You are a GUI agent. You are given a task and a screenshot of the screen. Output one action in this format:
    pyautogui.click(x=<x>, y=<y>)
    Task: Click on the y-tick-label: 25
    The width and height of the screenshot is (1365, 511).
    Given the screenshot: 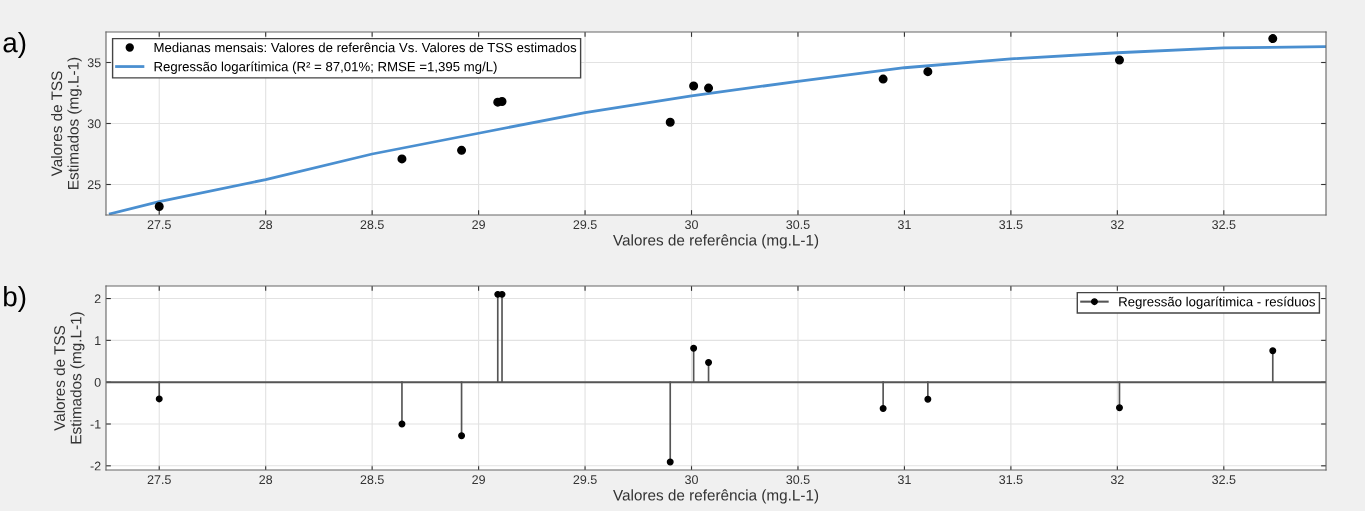 What is the action you would take?
    pyautogui.click(x=94, y=185)
    